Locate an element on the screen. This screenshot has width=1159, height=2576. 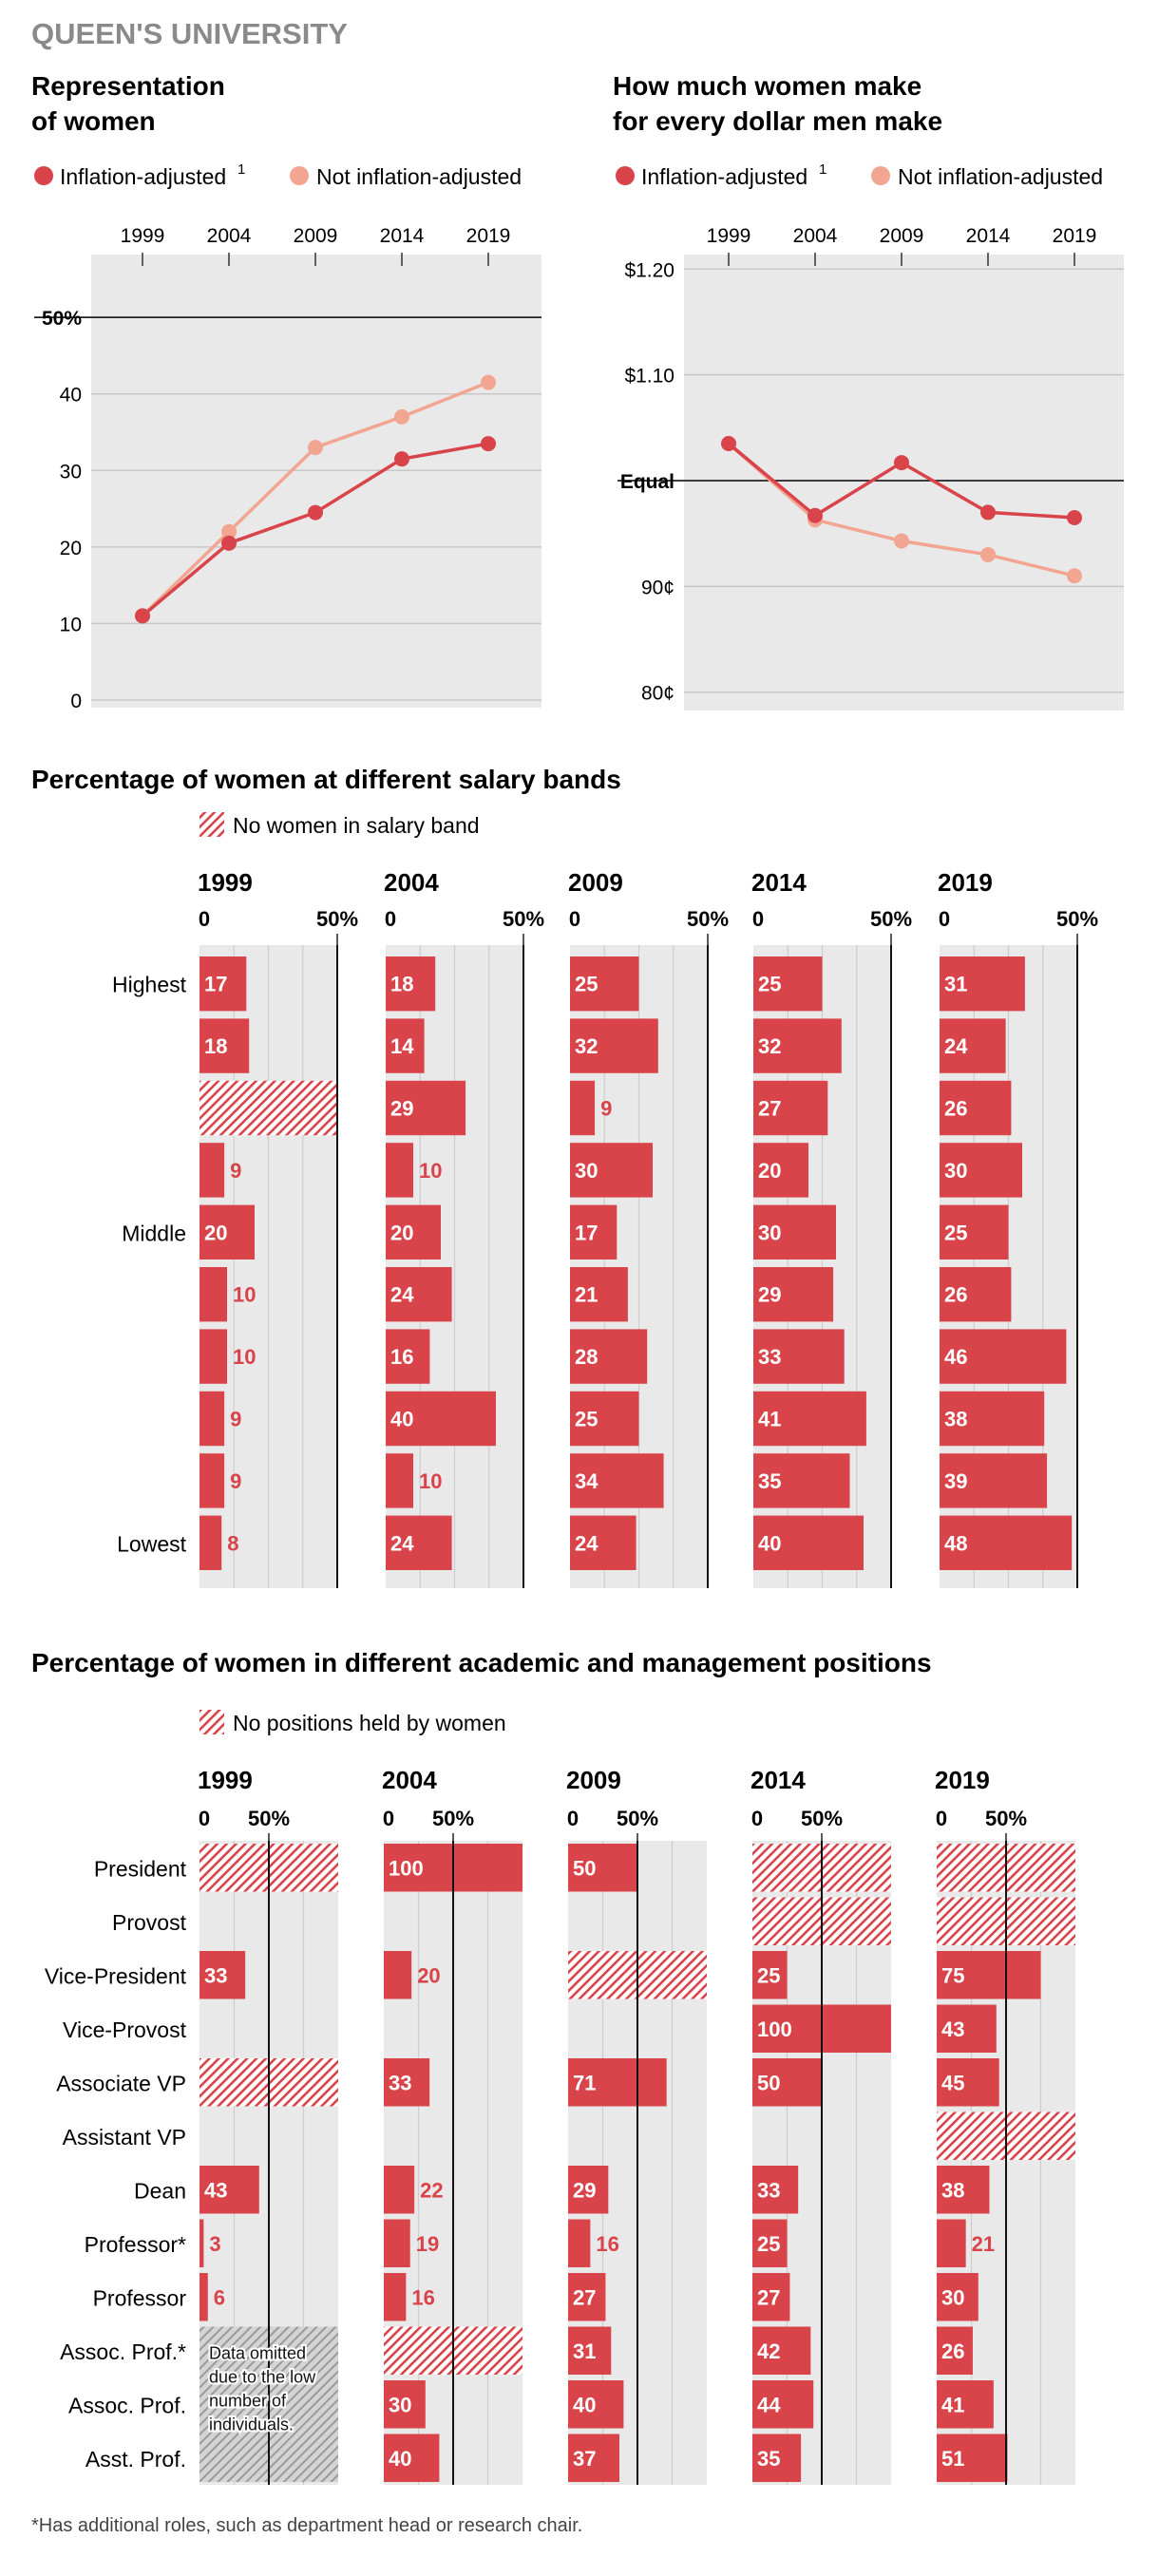
bar-value-label: 39 is located at coordinates (955, 1481).